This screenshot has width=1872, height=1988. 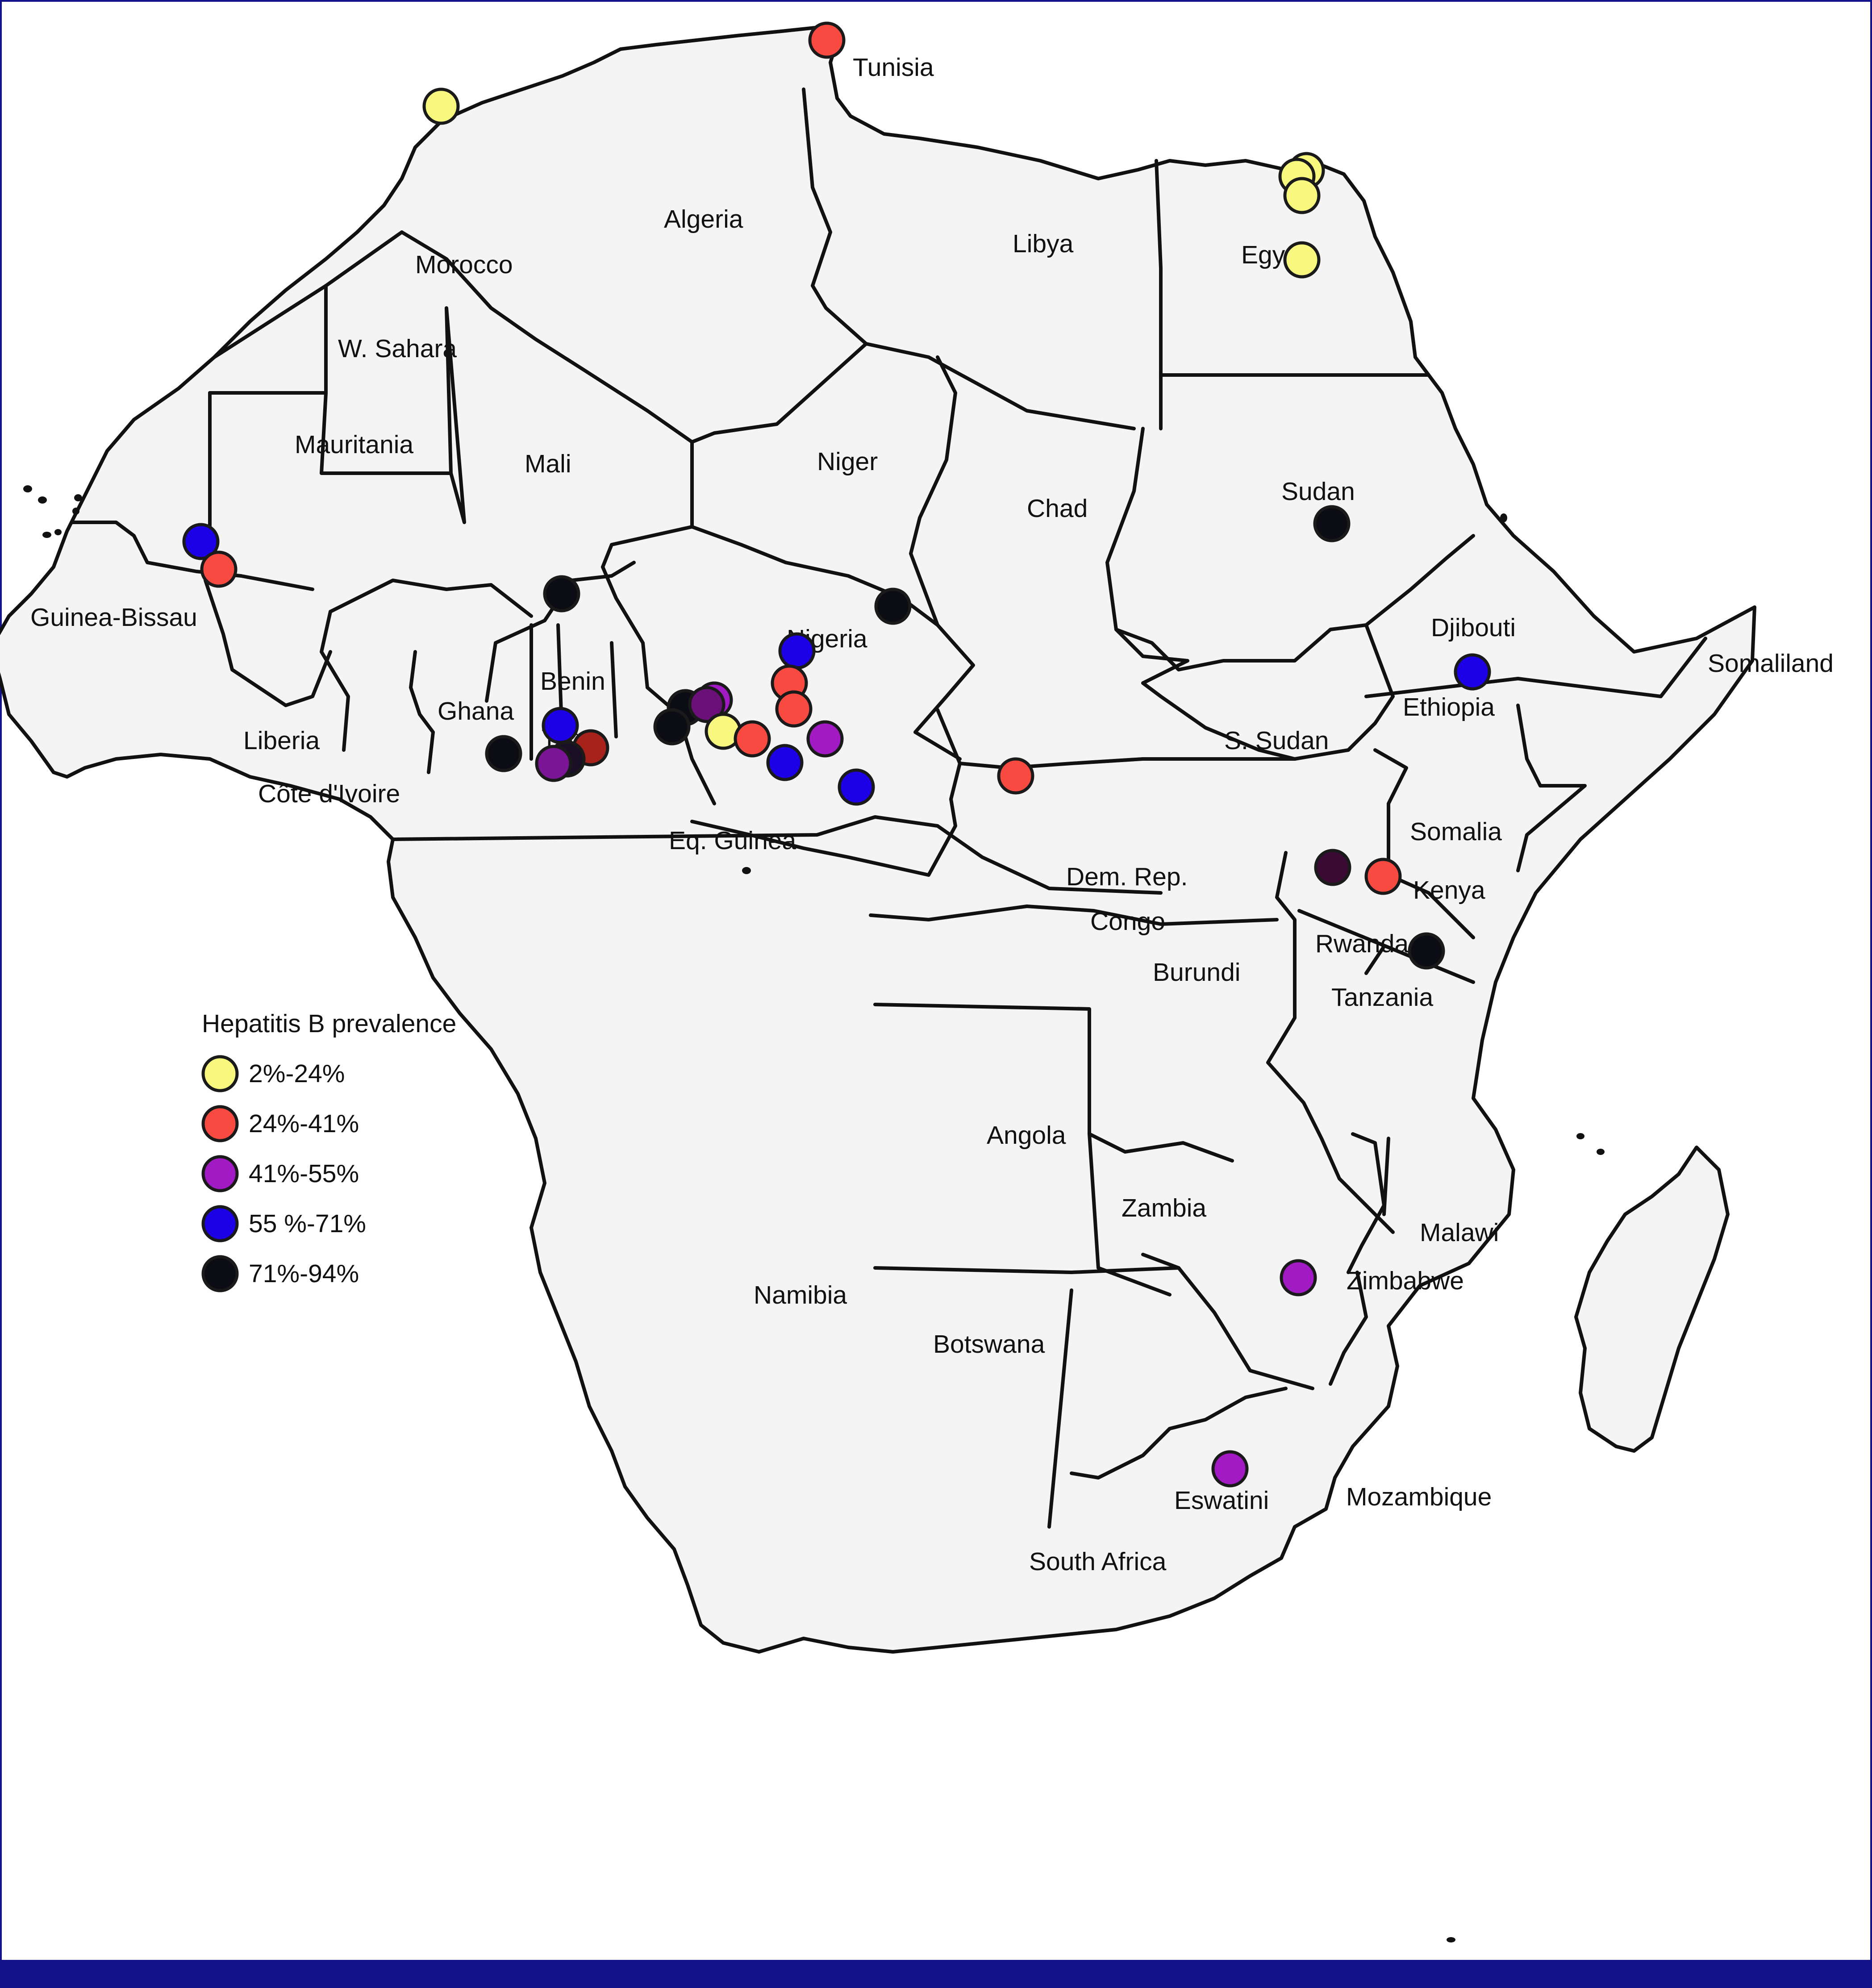 I want to click on label-chad: Chad, so click(x=1057, y=508).